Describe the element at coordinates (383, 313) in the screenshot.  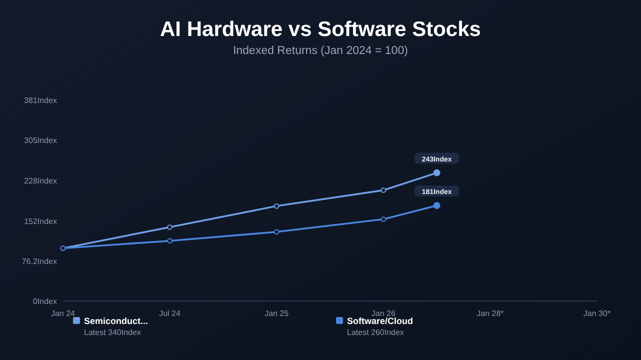
I see `x-tick-label: Jan 26` at that location.